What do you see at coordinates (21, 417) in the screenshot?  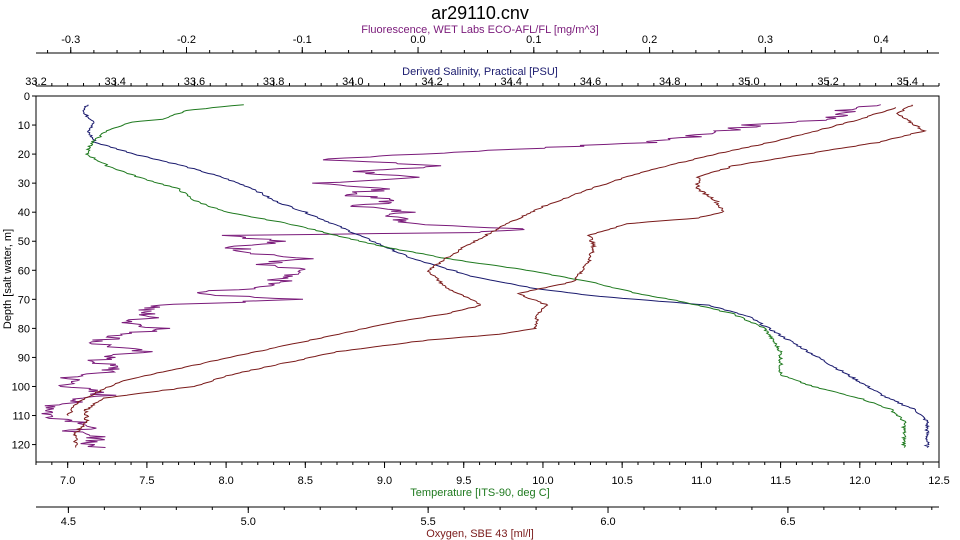 I see `depth-tick-label: 110` at bounding box center [21, 417].